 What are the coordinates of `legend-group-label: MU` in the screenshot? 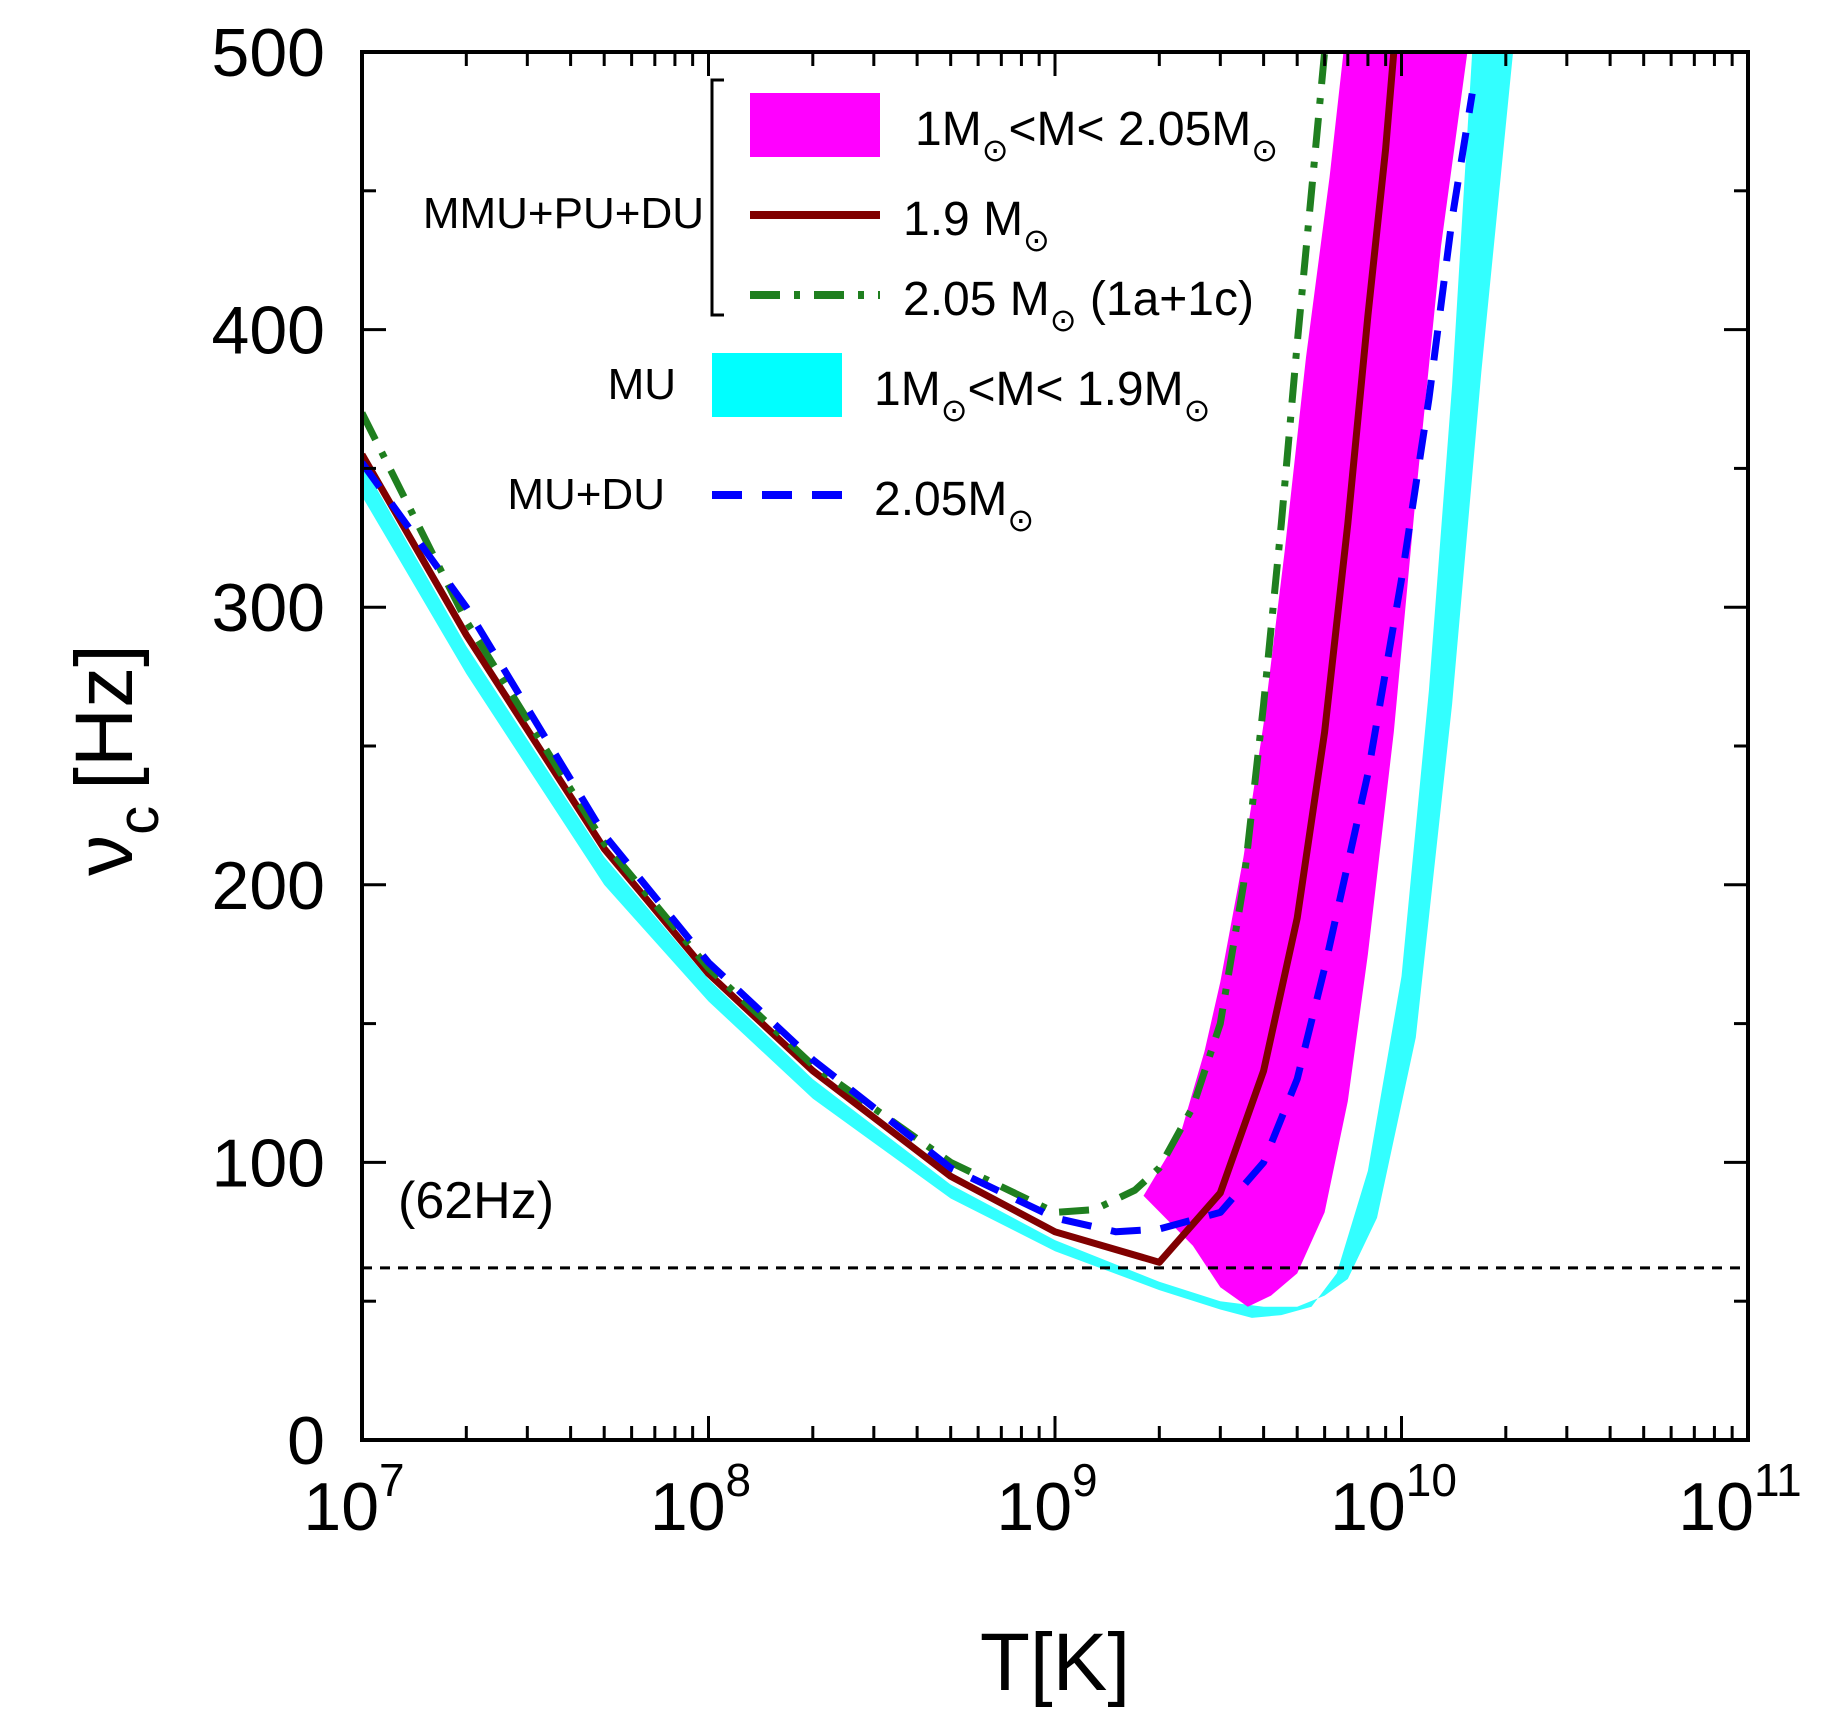 It's located at (642, 384).